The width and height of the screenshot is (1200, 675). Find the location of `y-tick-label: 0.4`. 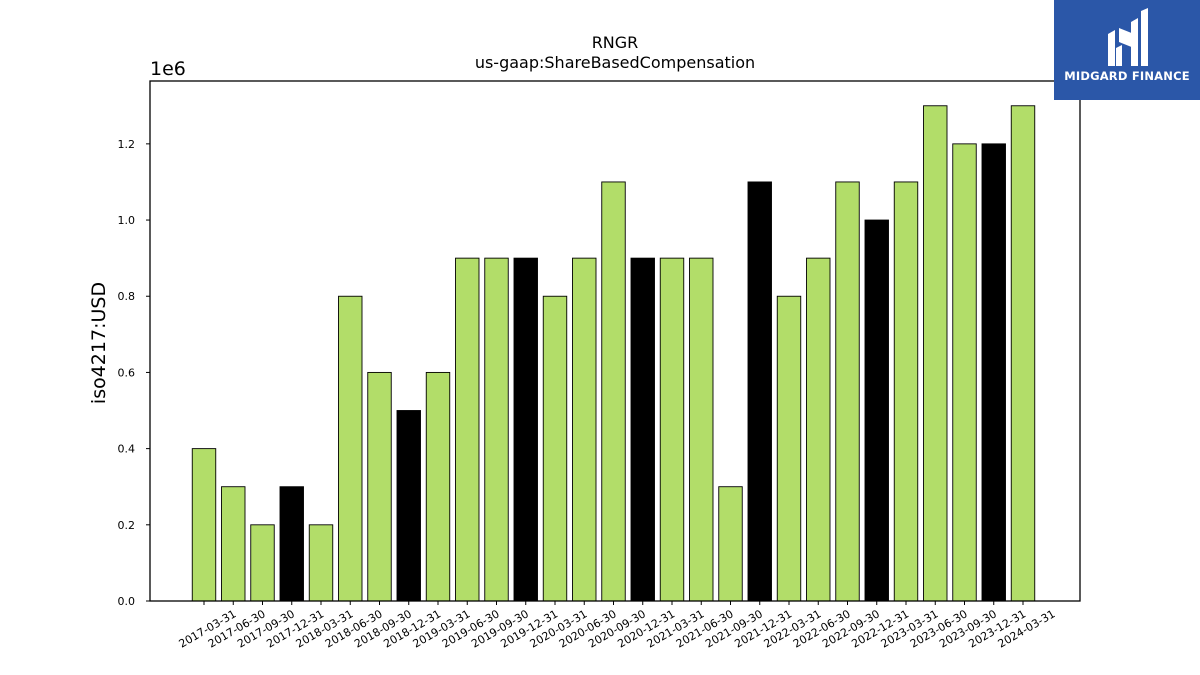

y-tick-label: 0.4 is located at coordinates (127, 449).